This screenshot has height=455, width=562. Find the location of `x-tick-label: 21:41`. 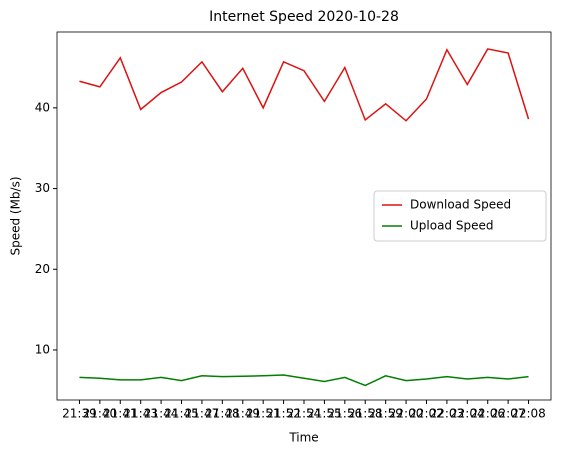

x-tick-label: 21:41 is located at coordinates (120, 414).